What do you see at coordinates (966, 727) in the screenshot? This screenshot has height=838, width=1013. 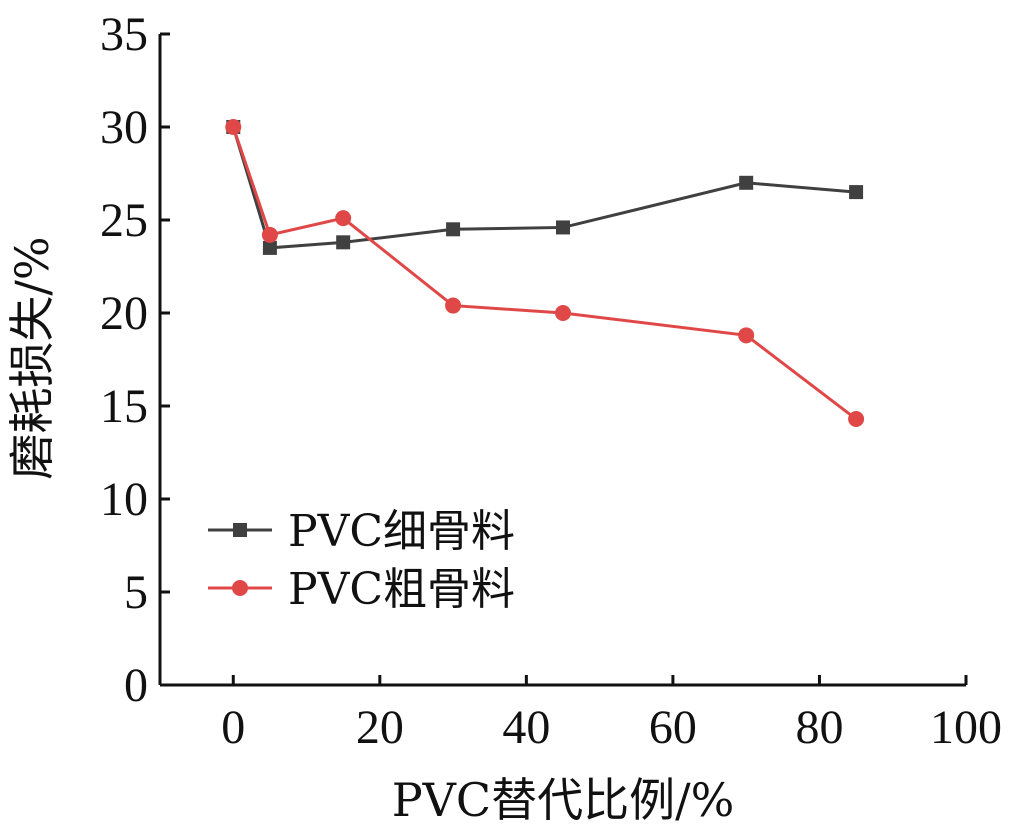 I see `x-tick-label: 100` at bounding box center [966, 727].